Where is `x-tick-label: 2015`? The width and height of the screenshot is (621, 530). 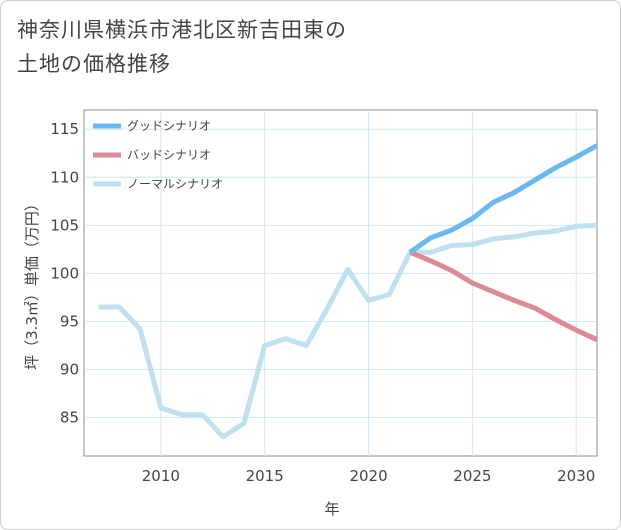
x-tick-label: 2015 is located at coordinates (265, 476).